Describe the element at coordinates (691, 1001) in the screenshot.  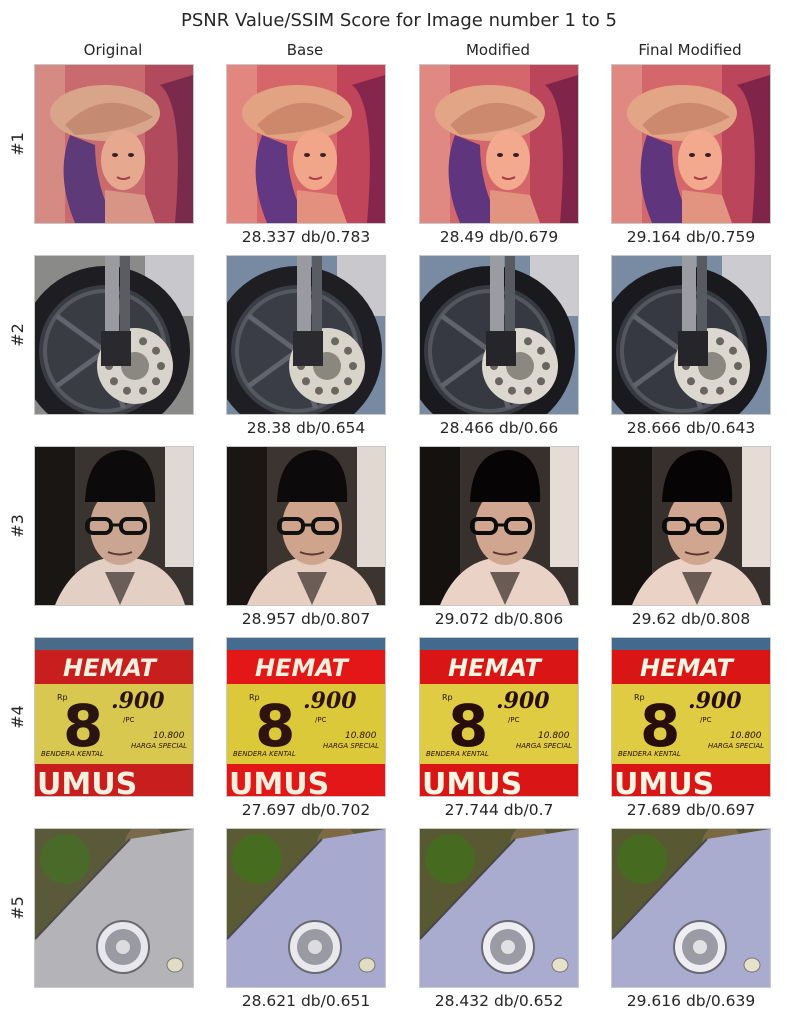
I see `score-label: 29.616 db/0.639` at that location.